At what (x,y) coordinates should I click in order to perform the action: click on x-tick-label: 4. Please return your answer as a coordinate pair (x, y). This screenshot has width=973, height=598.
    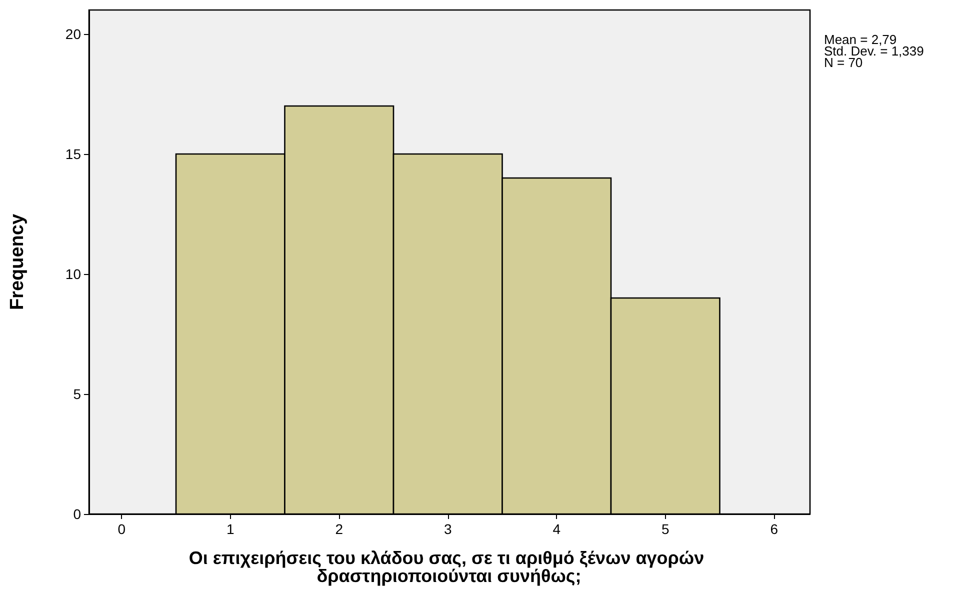
    Looking at the image, I should click on (556, 529).